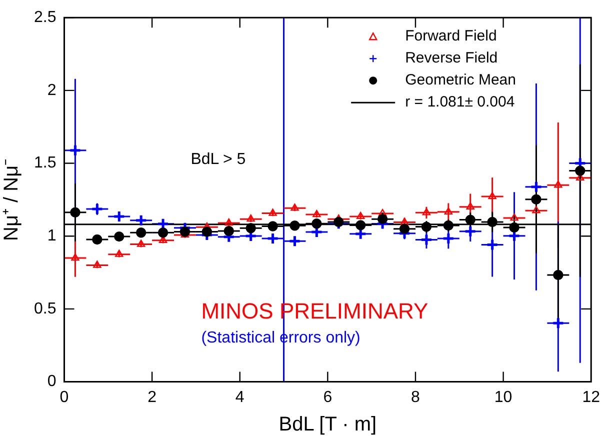 The image size is (606, 441). What do you see at coordinates (45, 17) in the screenshot?
I see `y-tick-label: 2.5` at bounding box center [45, 17].